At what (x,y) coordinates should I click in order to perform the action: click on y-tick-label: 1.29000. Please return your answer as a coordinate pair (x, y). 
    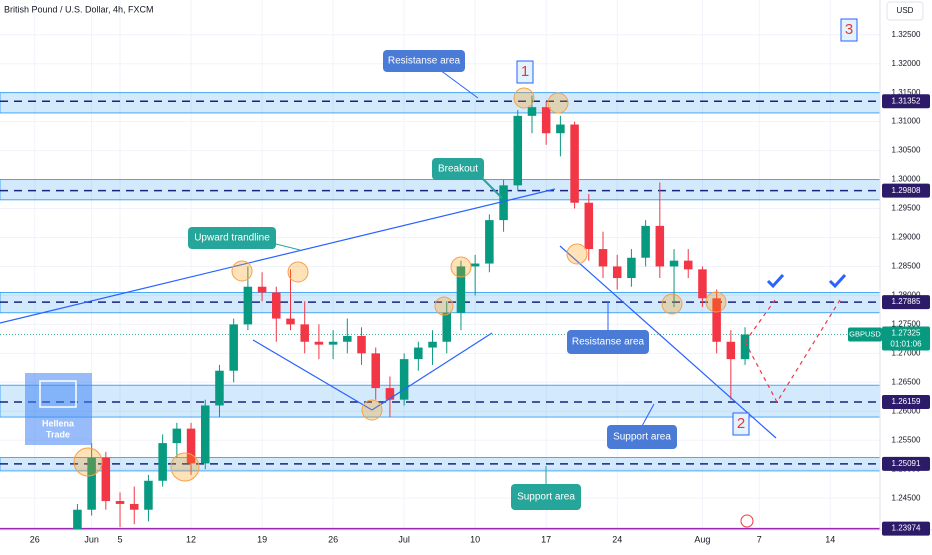
    Looking at the image, I should click on (906, 237).